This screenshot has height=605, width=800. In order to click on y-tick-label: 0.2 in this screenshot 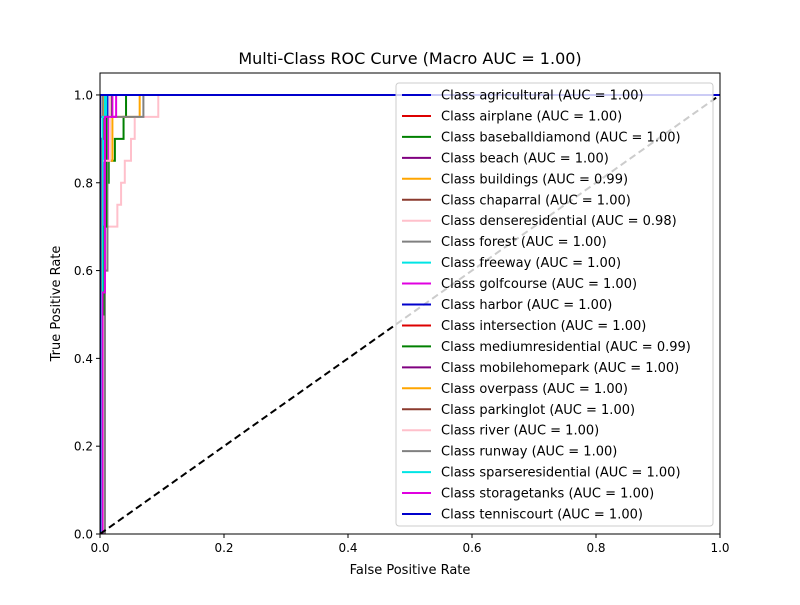, I will do `click(83, 447)`.